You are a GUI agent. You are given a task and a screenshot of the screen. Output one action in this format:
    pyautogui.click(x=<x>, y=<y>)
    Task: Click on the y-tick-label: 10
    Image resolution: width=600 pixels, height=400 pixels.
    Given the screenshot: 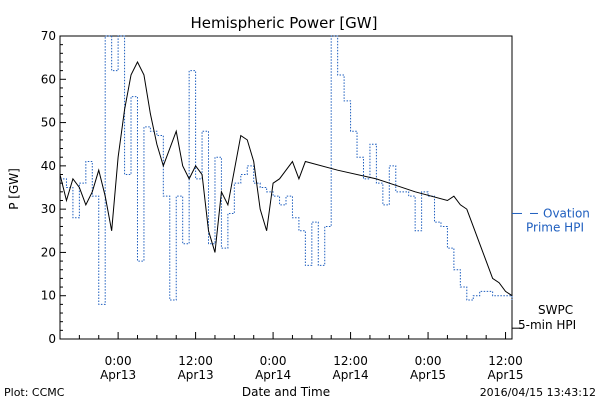 What is the action you would take?
    pyautogui.click(x=48, y=296)
    